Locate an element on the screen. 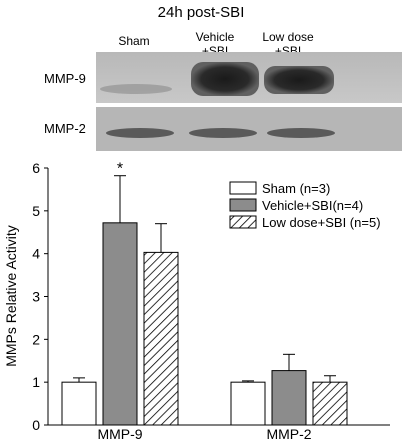  bar-mmp-9-s0 is located at coordinates (79, 403).